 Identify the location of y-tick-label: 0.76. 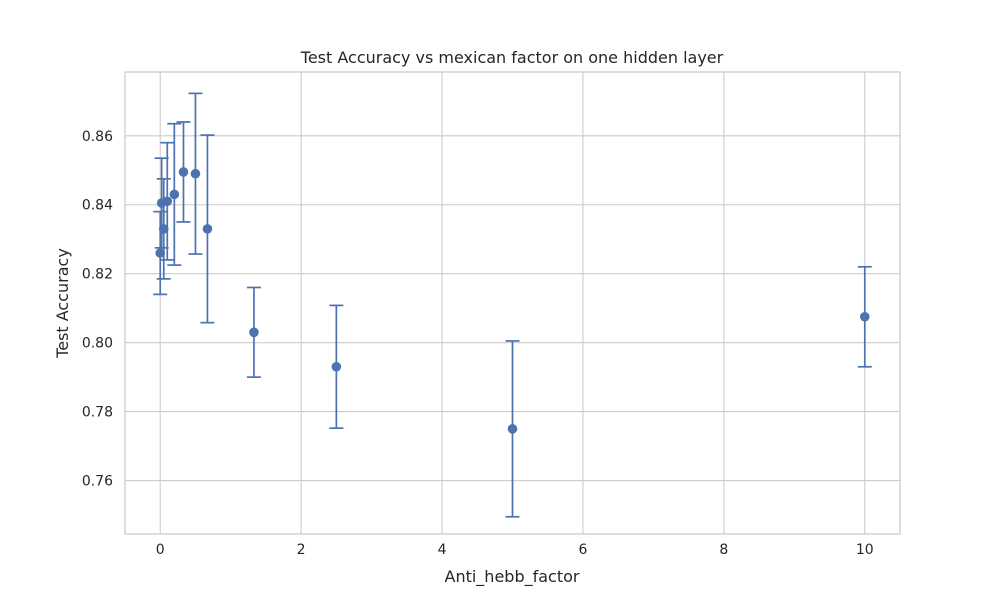
(97, 482).